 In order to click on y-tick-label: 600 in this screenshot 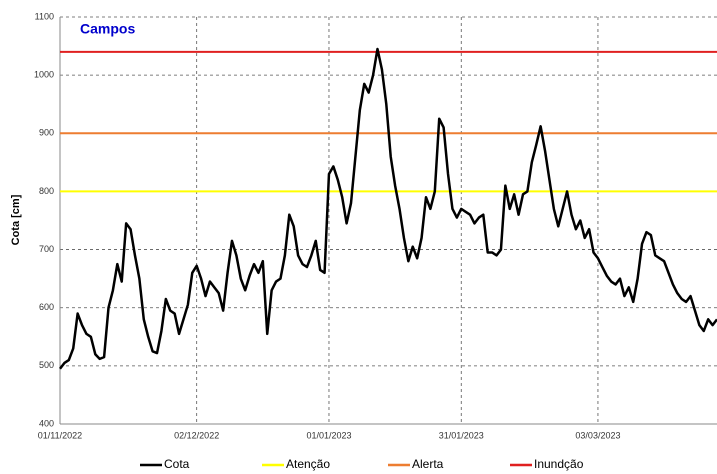, I will do `click(46, 307)`.